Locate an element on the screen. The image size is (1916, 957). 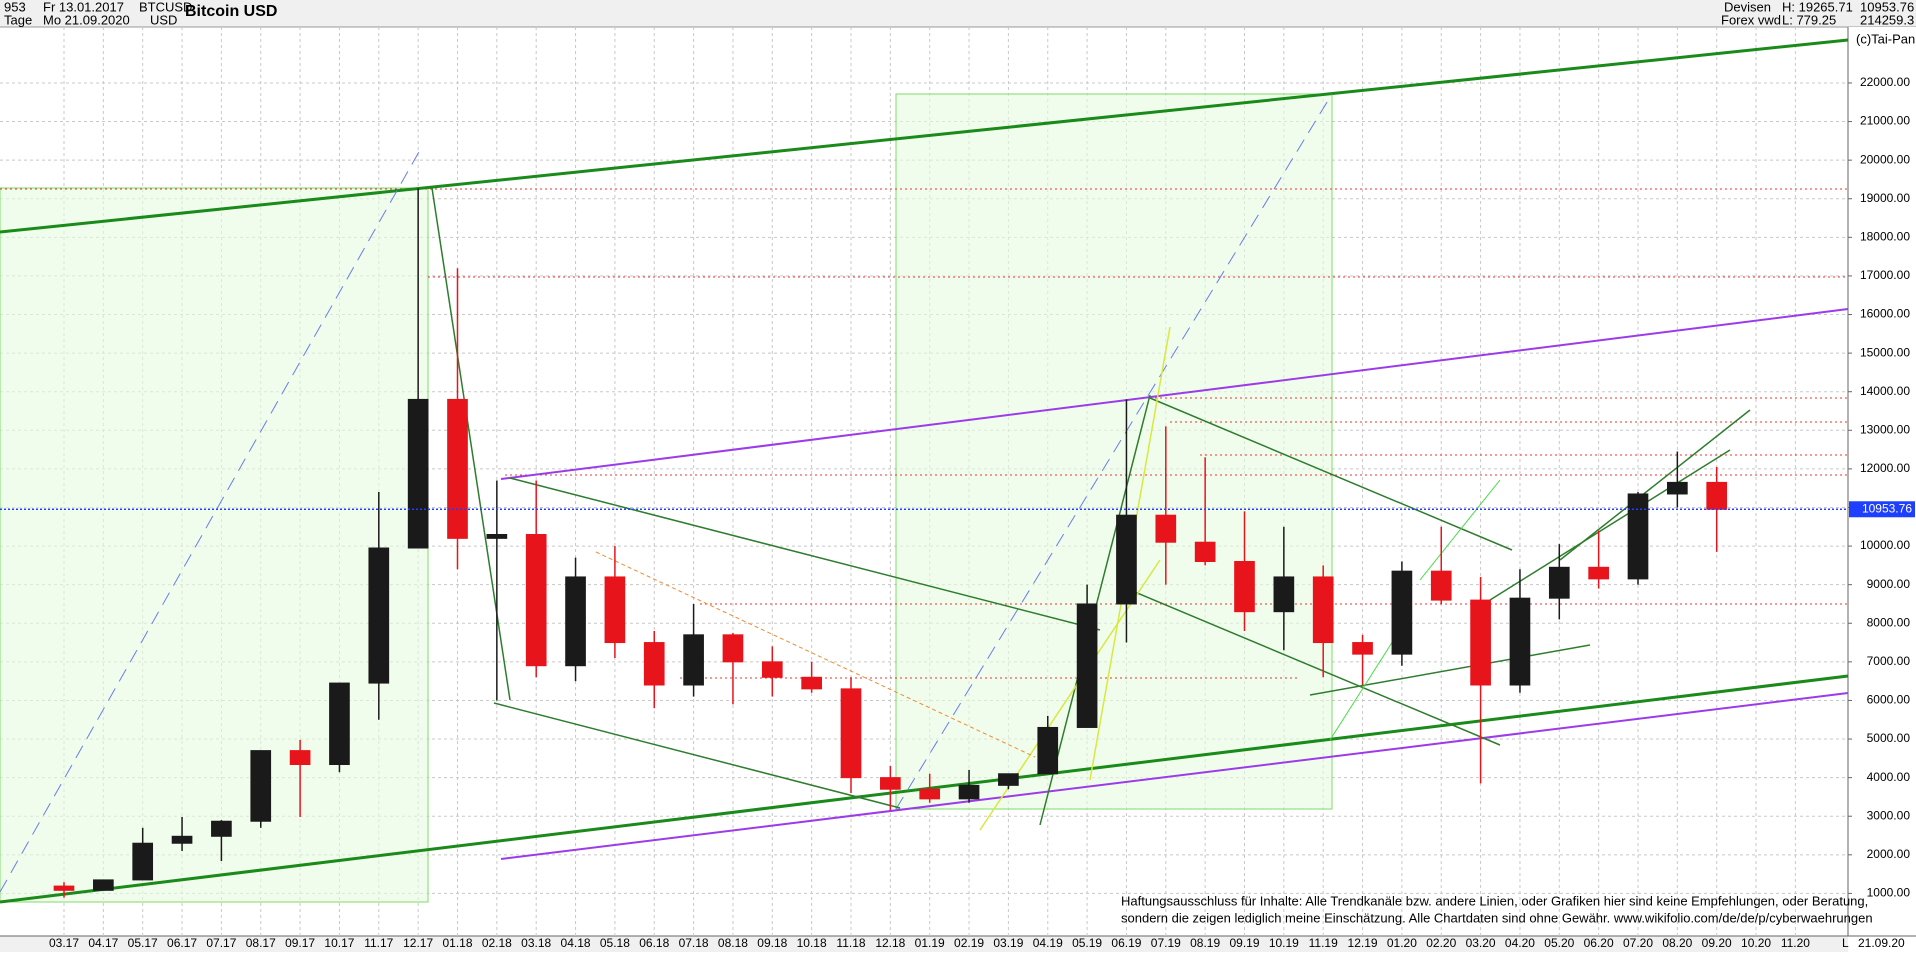
last-value: 10953.76 is located at coordinates (1887, 7).